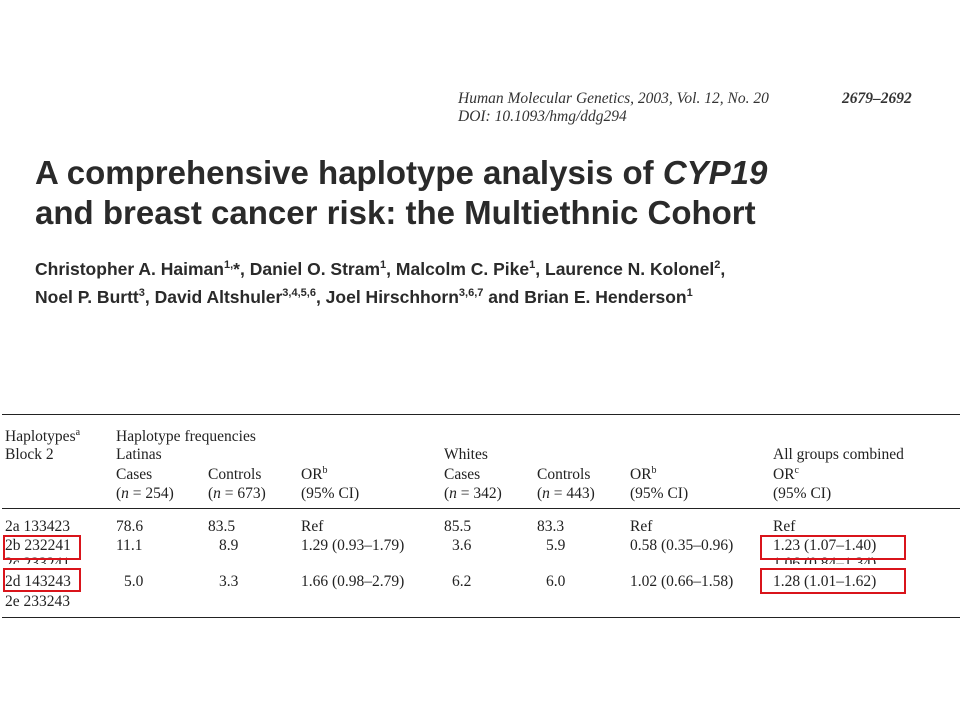  Describe the element at coordinates (139, 454) in the screenshot. I see `group-header-latinas: Latinas` at that location.